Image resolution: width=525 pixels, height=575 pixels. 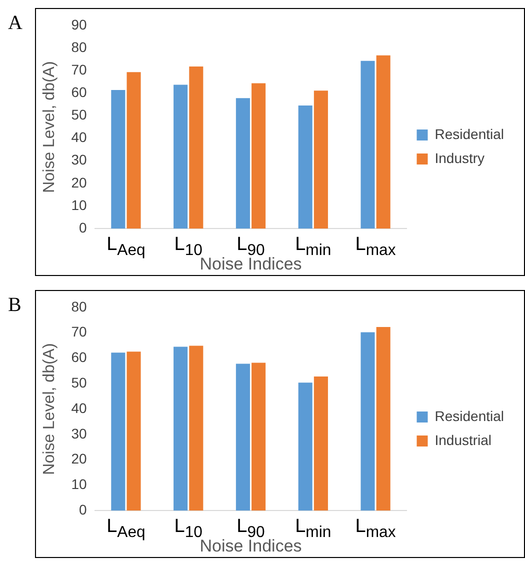 What do you see at coordinates (15, 305) in the screenshot?
I see `chart-title: B` at bounding box center [15, 305].